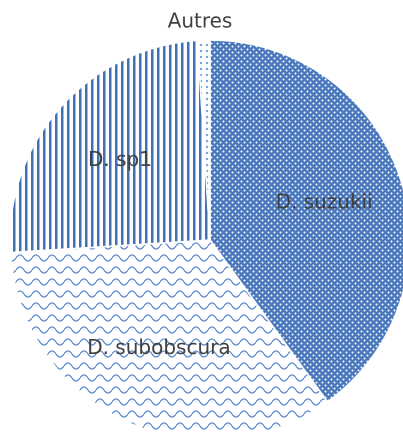 The height and width of the screenshot is (432, 403). What do you see at coordinates (200, 21) in the screenshot?
I see `slice-label: Autres` at bounding box center [200, 21].